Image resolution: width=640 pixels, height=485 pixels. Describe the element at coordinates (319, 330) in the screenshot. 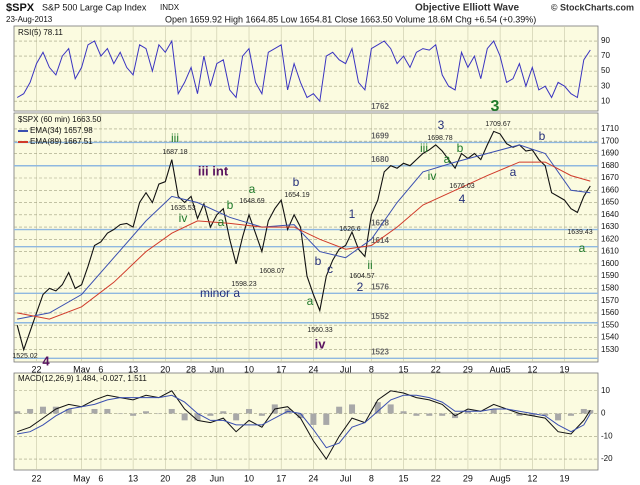

I see `annotation: 1560.33` at that location.